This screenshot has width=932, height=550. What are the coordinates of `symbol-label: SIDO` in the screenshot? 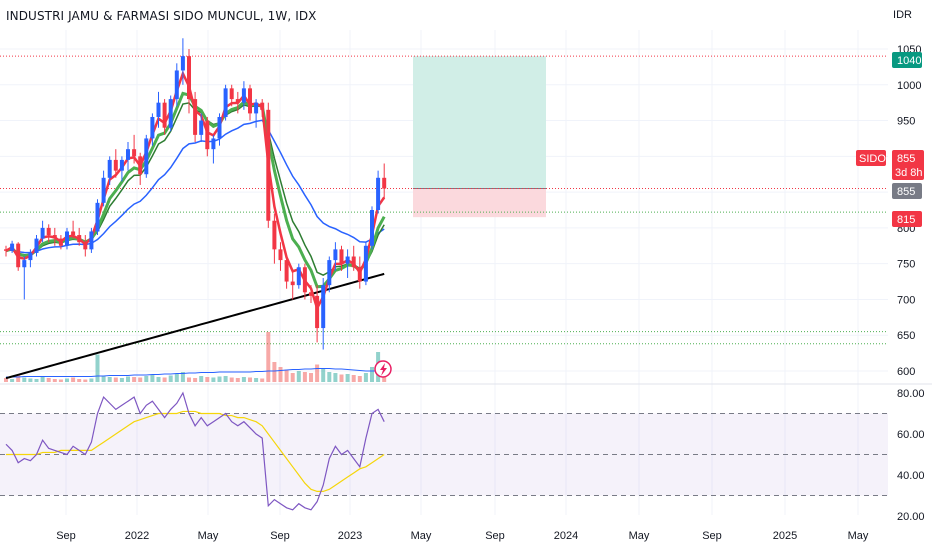 It's located at (872, 159).